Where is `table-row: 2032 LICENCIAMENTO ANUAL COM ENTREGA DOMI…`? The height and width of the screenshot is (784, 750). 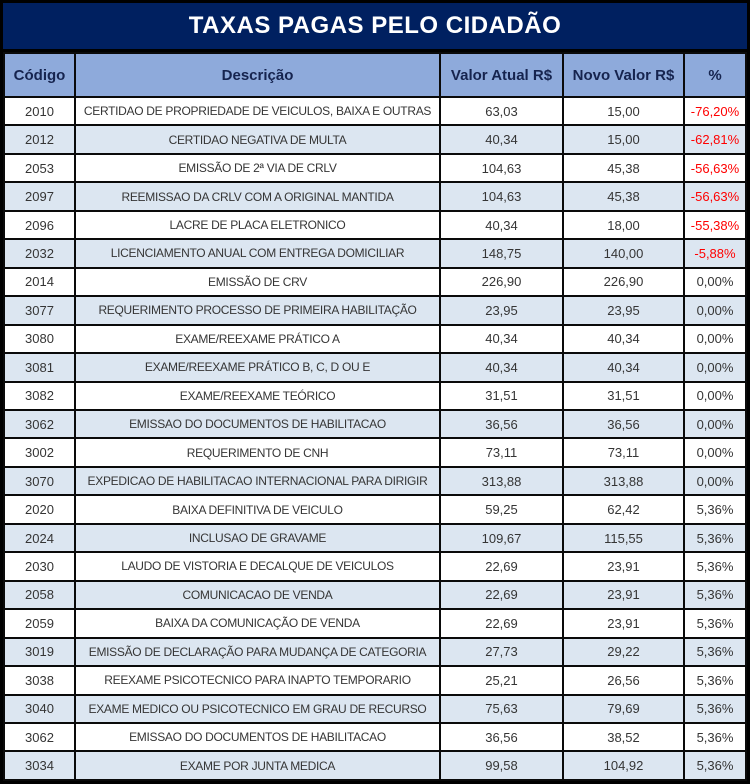
table-row: 2032 LICENCIAMENTO ANUAL COM ENTREGA DOMI… is located at coordinates (375, 253).